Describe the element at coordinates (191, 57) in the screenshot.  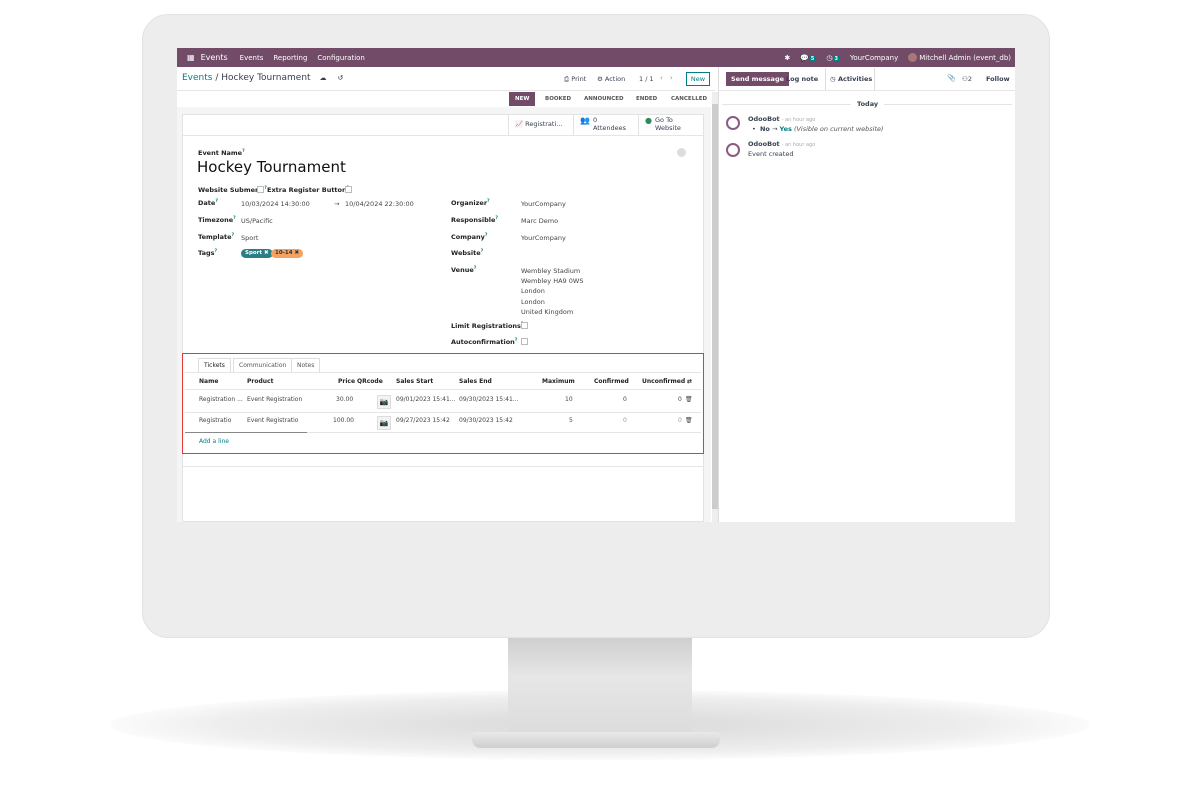
I see `apps-menu-icon: ▦` at that location.